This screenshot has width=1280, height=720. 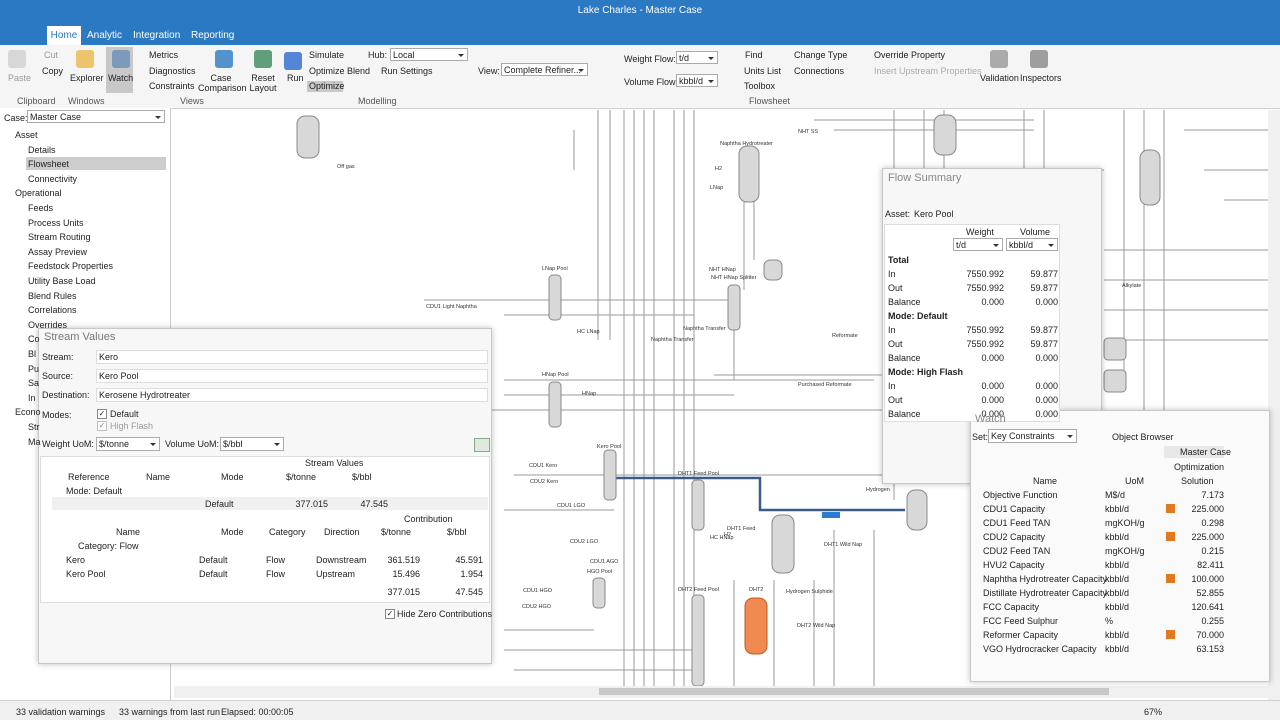 I want to click on ribbon-button: Reset Layout, so click(x=263, y=83).